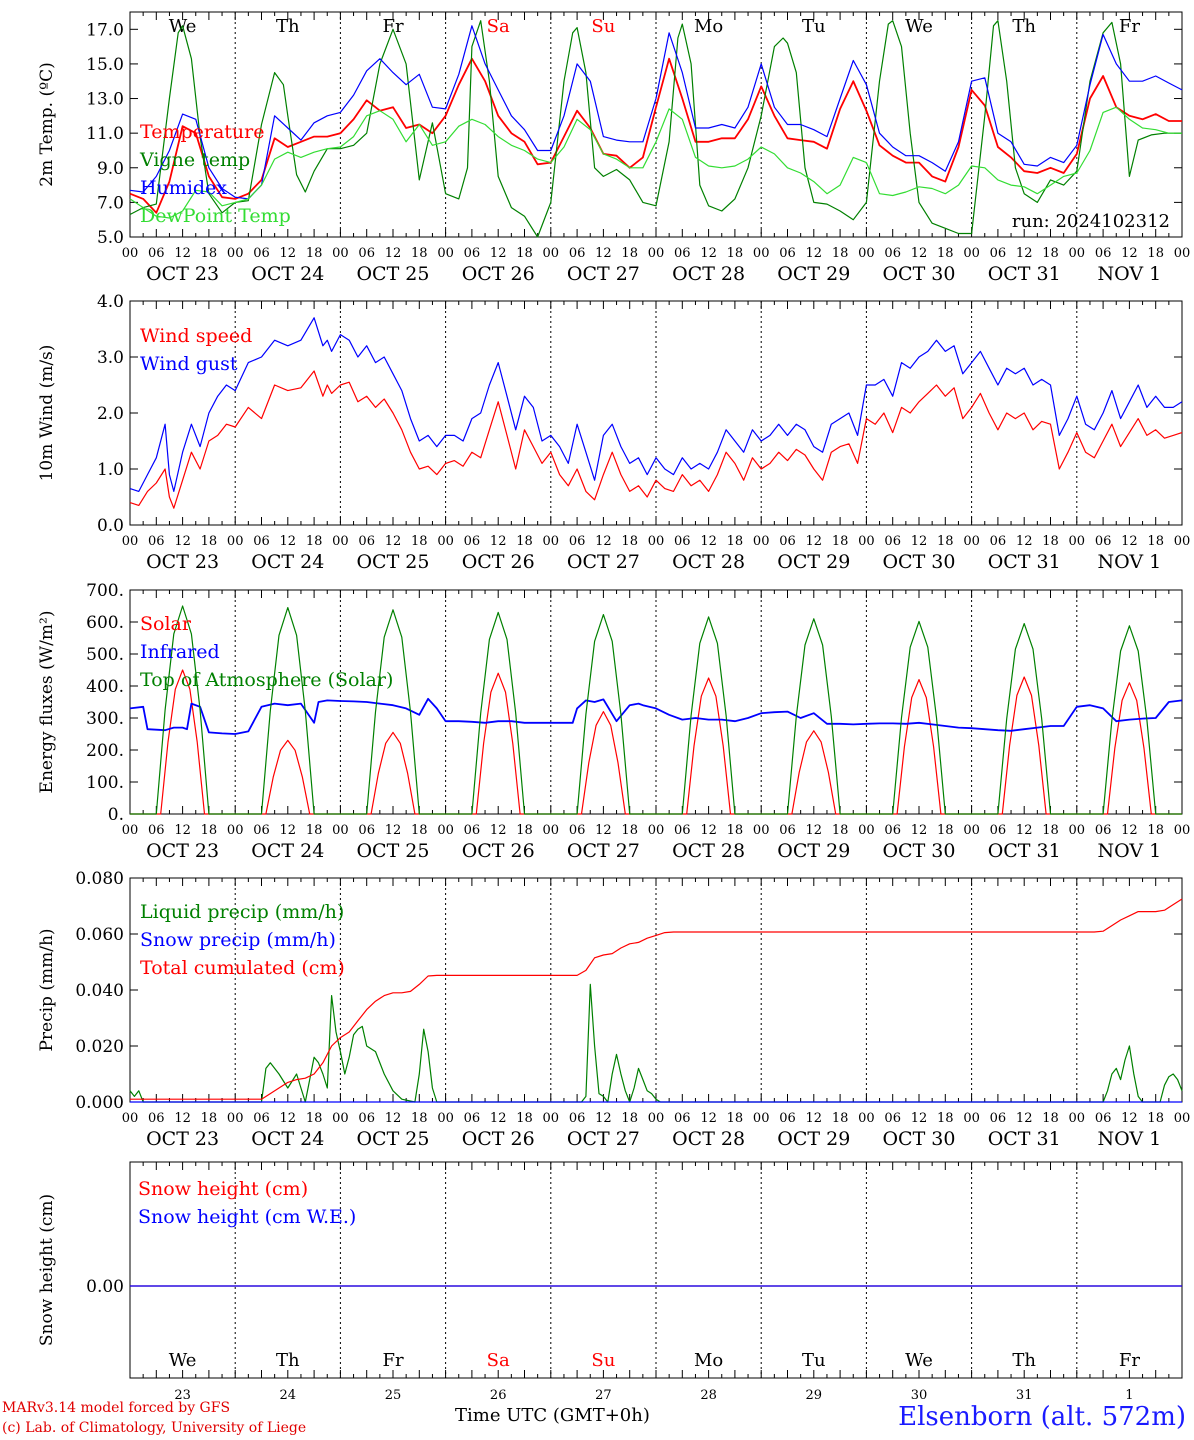 The image size is (1194, 1440). What do you see at coordinates (1130, 851) in the screenshot?
I see `date-label: NOV 1` at bounding box center [1130, 851].